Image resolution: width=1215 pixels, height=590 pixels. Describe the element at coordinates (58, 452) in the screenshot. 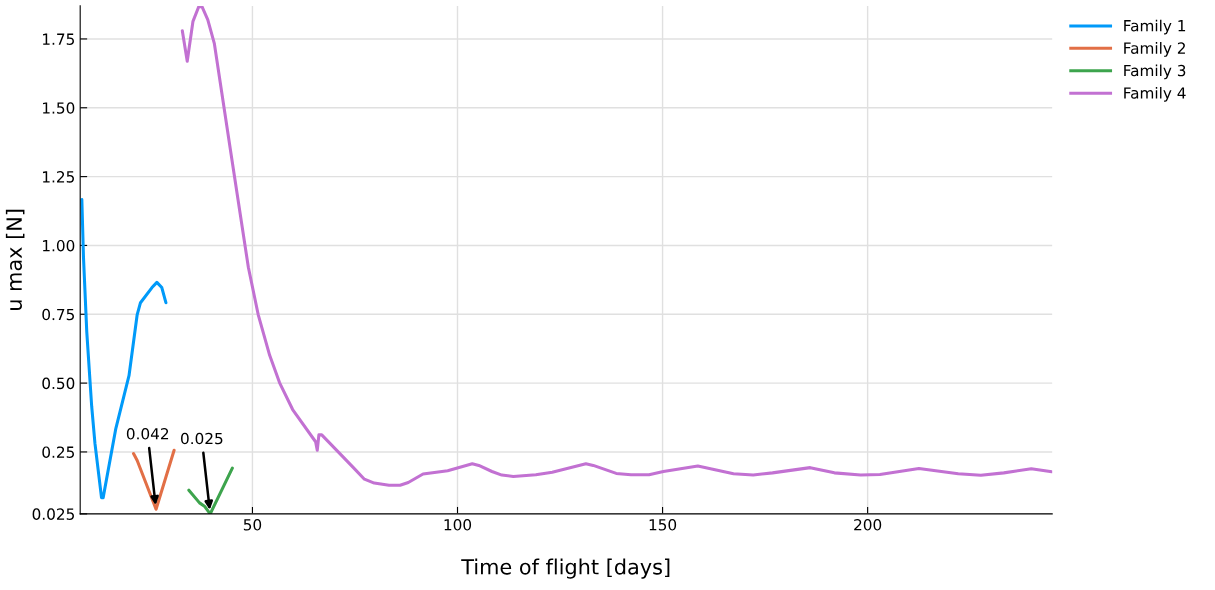

I see `y-tick-label: 0.25` at that location.